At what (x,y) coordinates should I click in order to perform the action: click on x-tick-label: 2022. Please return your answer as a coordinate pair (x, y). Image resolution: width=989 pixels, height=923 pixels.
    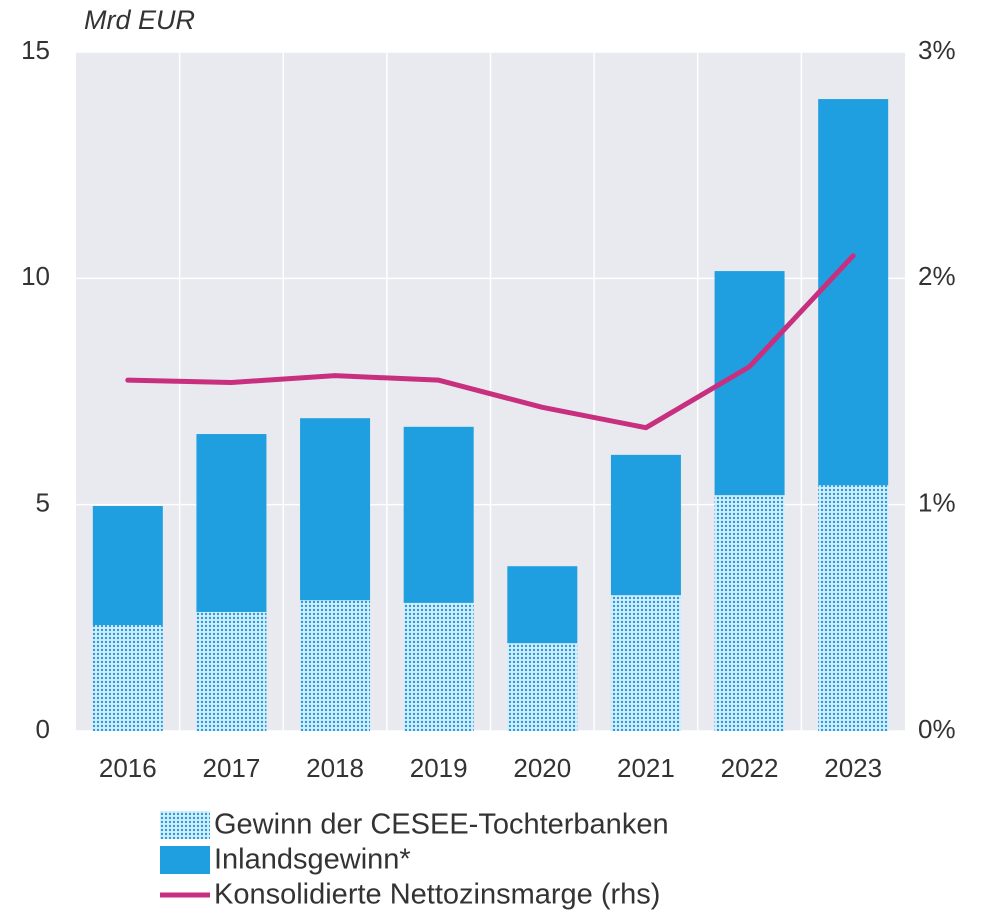
    Looking at the image, I should click on (750, 768).